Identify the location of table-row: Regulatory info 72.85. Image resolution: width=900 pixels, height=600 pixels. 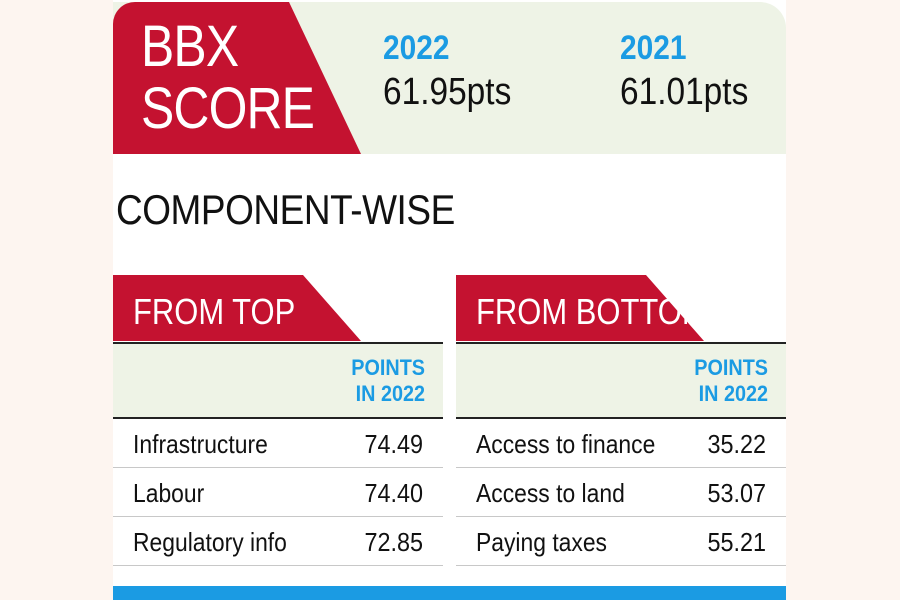
(278, 542).